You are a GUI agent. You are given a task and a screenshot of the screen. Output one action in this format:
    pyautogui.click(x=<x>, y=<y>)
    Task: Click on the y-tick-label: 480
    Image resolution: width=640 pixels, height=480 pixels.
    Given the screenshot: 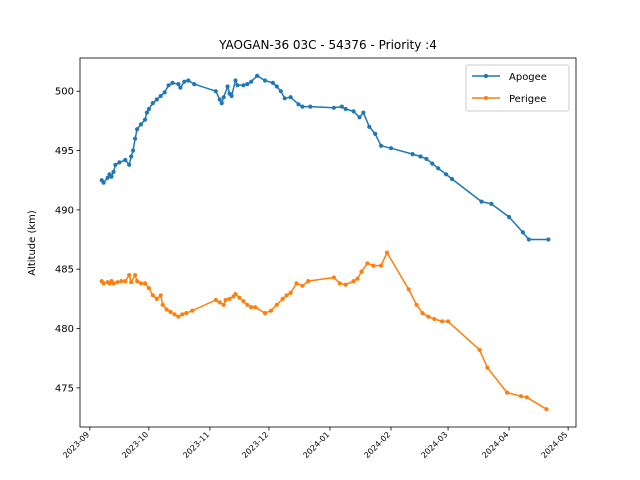 What is the action you would take?
    pyautogui.click(x=64, y=329)
    